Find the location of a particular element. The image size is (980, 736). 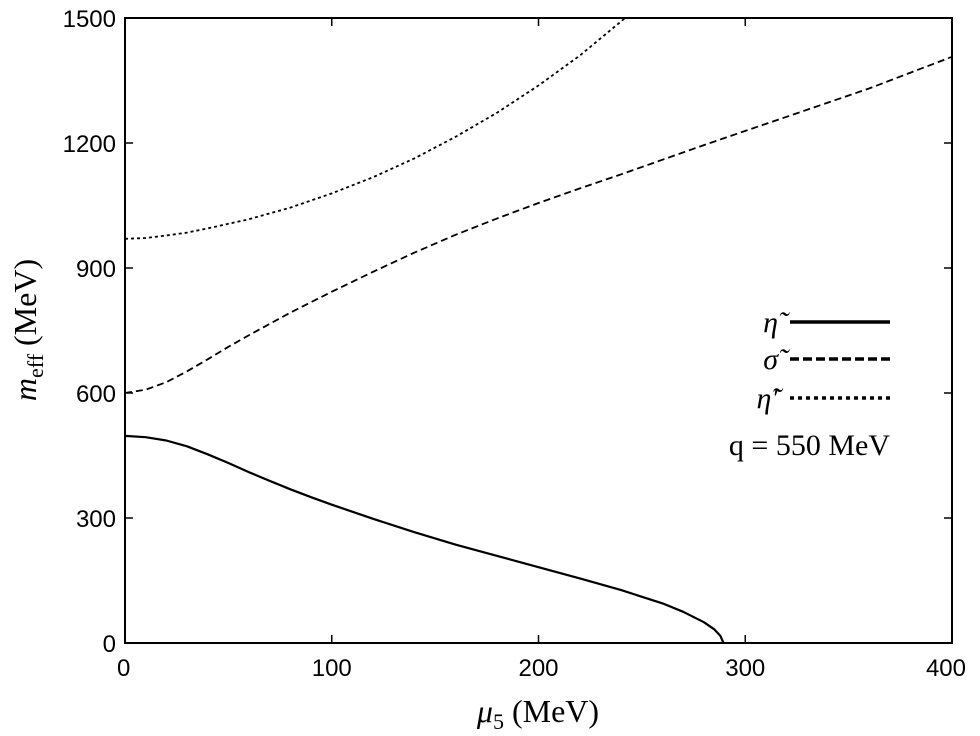

y-tick-label: 1200 is located at coordinates (89, 144).